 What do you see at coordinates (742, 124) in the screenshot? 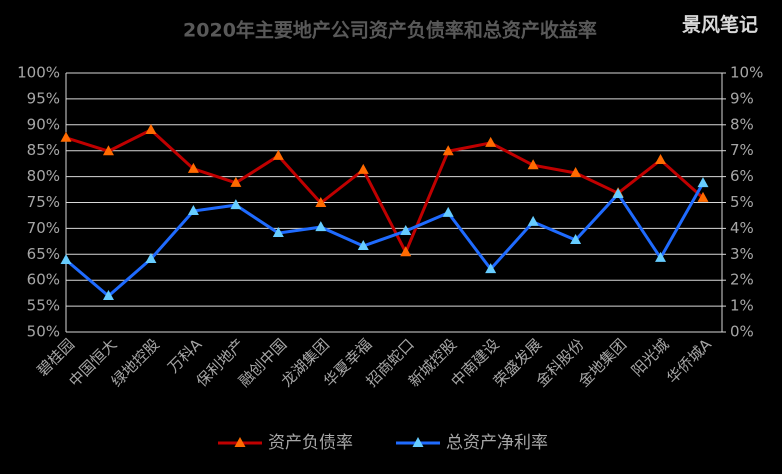
I see `y2-tick-label: 8%` at bounding box center [742, 124].